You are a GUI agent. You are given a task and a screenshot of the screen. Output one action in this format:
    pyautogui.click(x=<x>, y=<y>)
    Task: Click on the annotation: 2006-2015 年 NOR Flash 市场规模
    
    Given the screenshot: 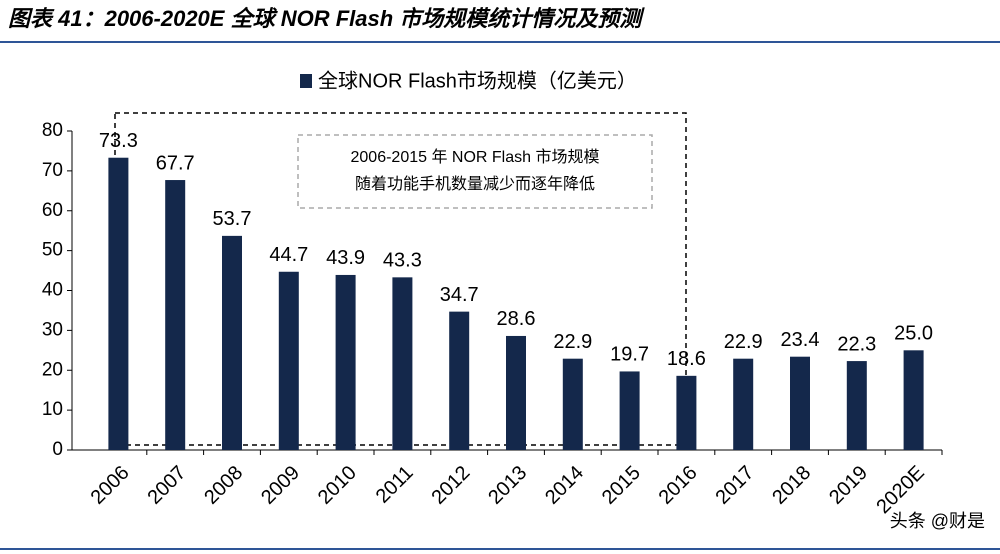 What is the action you would take?
    pyautogui.click(x=475, y=157)
    